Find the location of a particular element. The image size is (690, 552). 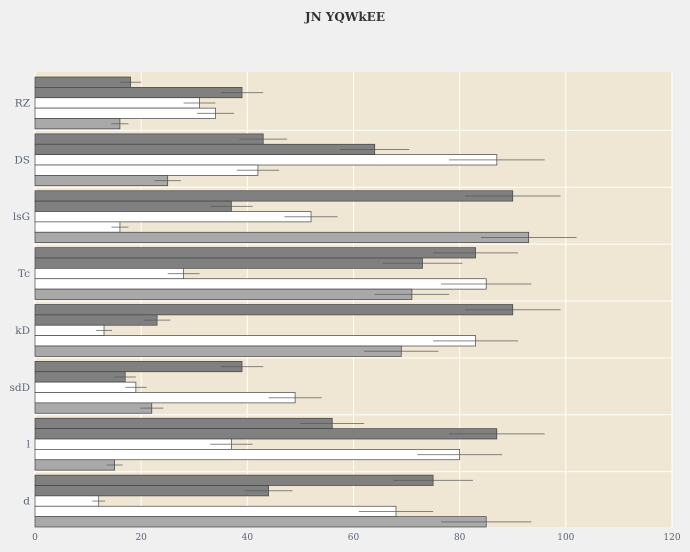

x-tick-label: 100 is located at coordinates (565, 538).